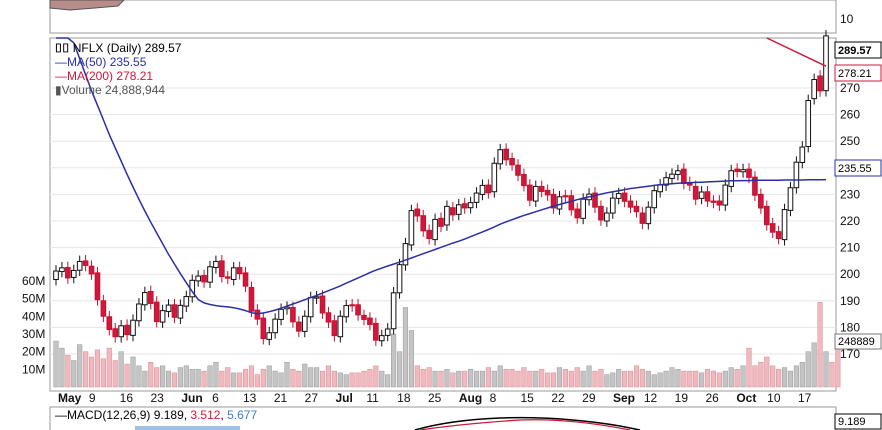  What do you see at coordinates (855, 74) in the screenshot?
I see `svg-text: 278.21` at bounding box center [855, 74].